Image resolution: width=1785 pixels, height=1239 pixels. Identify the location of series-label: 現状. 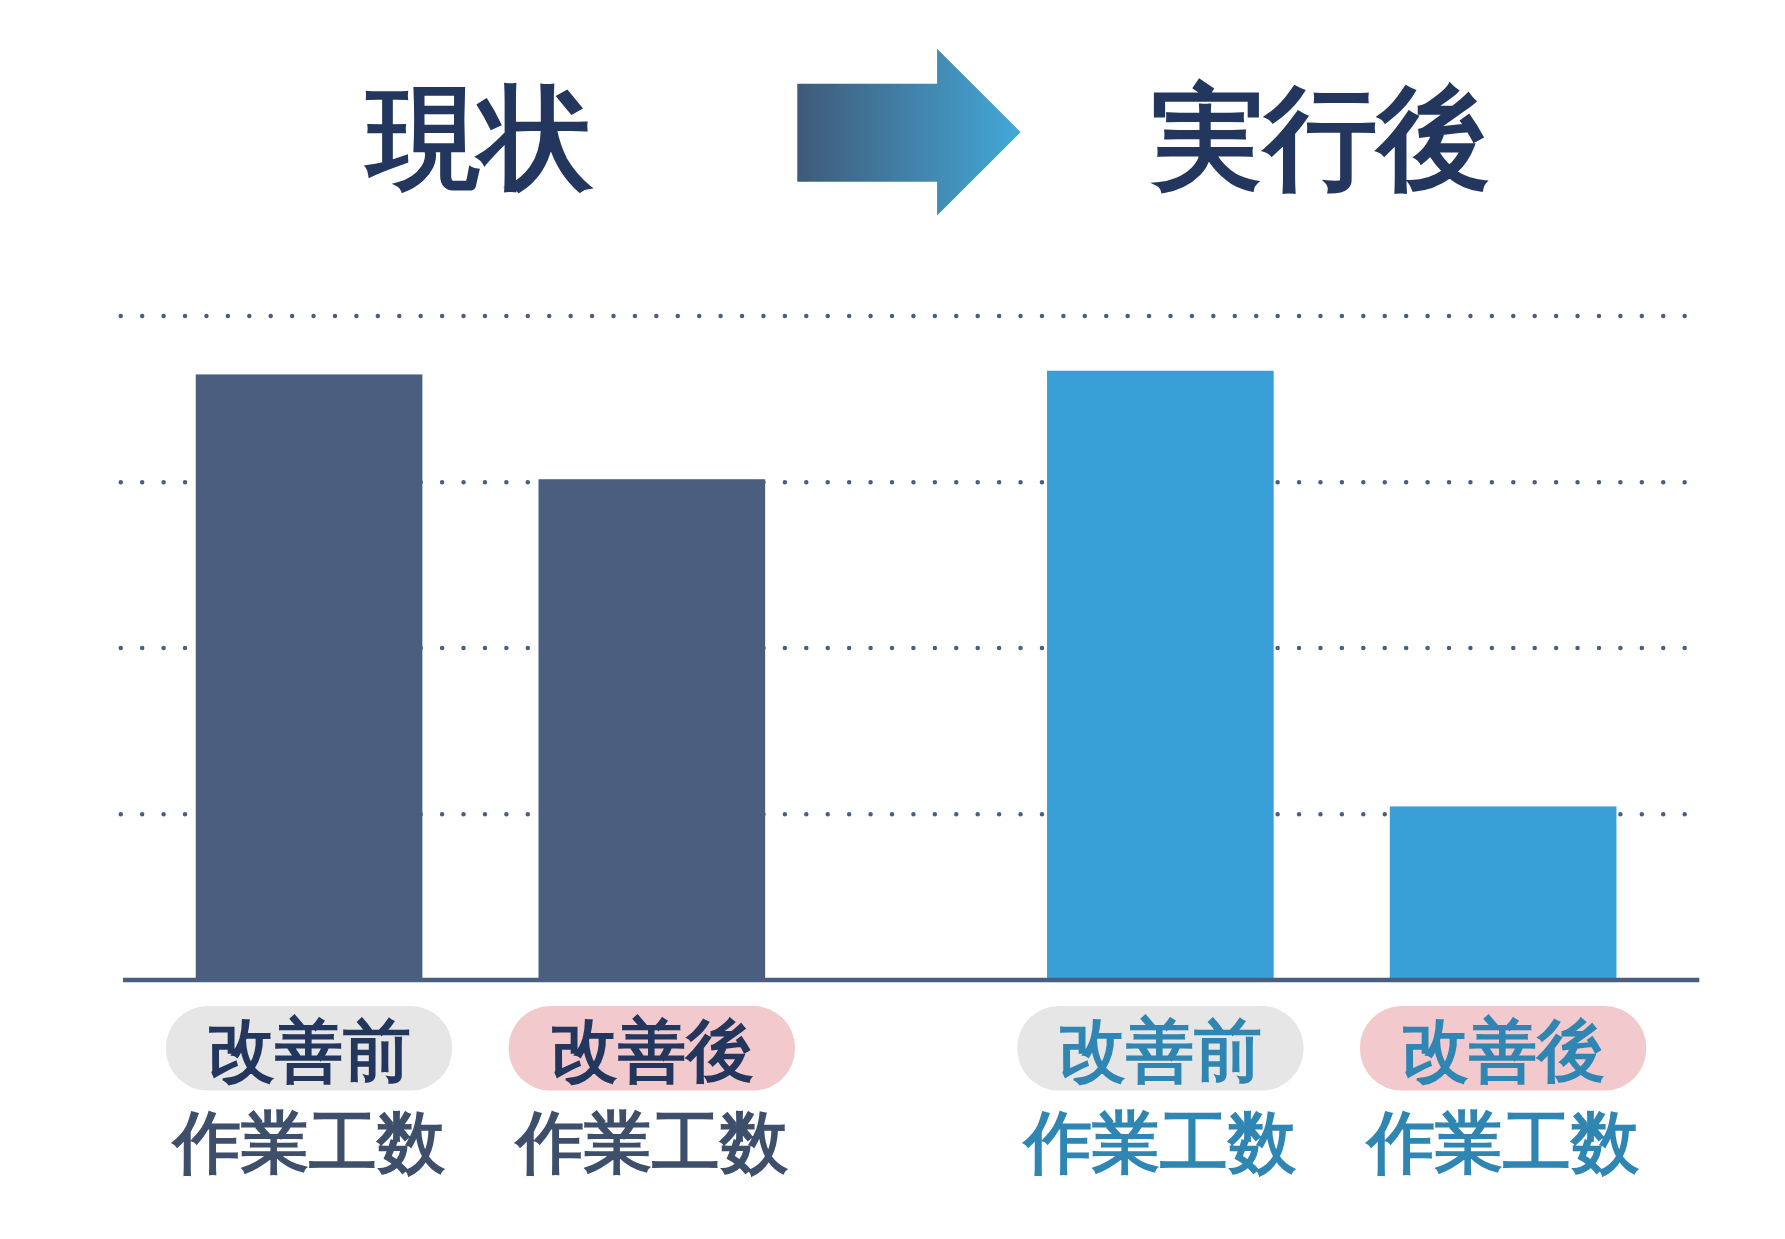
(479, 138).